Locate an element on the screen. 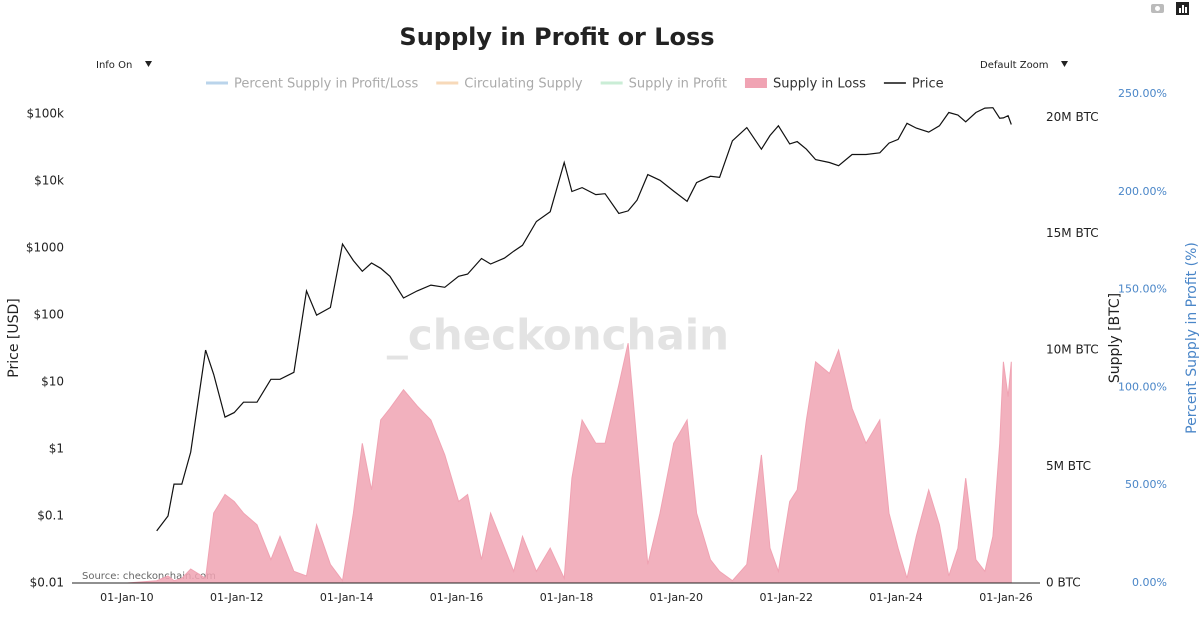  legend-label: Supply in Loss is located at coordinates (819, 84).